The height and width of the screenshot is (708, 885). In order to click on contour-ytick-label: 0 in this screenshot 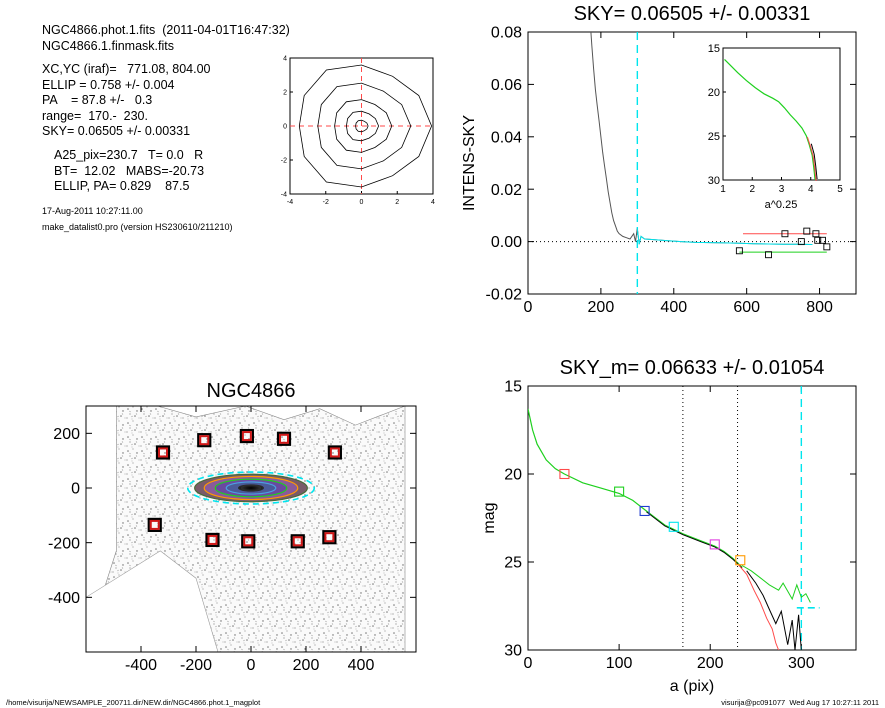, I will do `click(285, 127)`.